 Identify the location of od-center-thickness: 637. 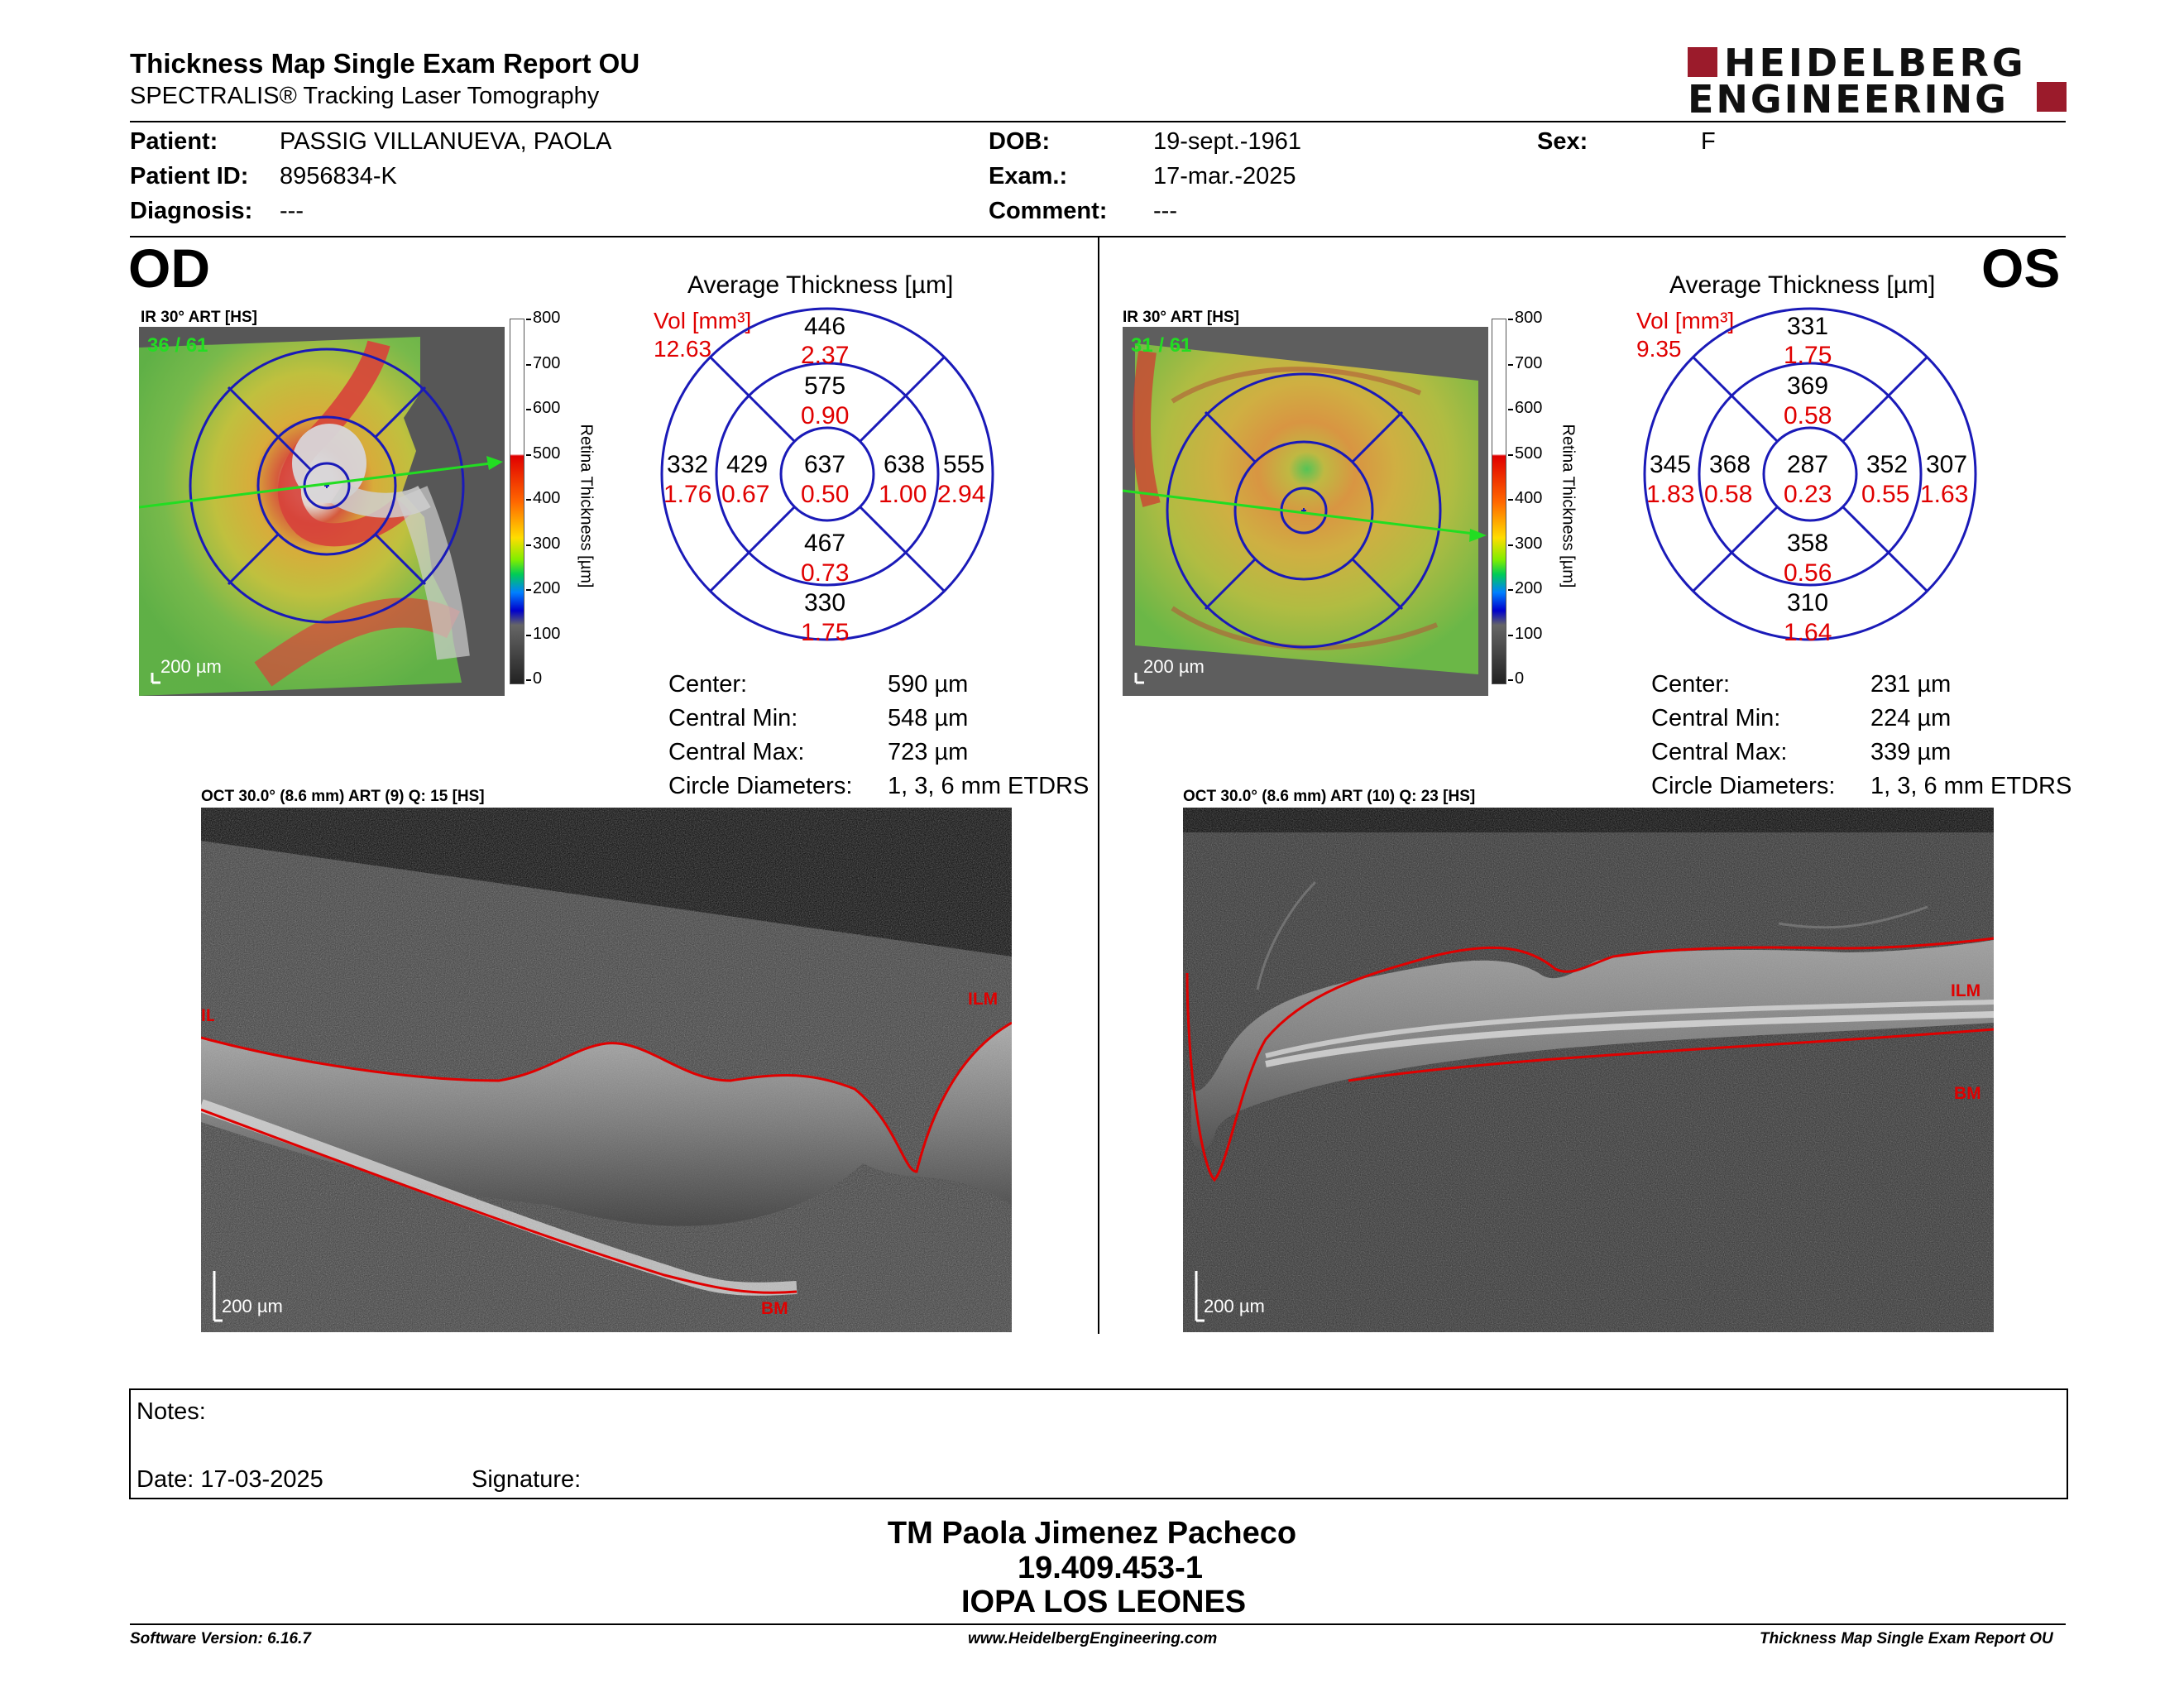
(825, 464).